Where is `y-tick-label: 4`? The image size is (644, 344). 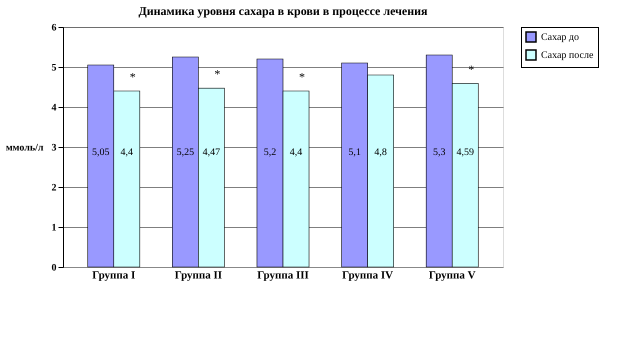 y-tick-label: 4 is located at coordinates (54, 108).